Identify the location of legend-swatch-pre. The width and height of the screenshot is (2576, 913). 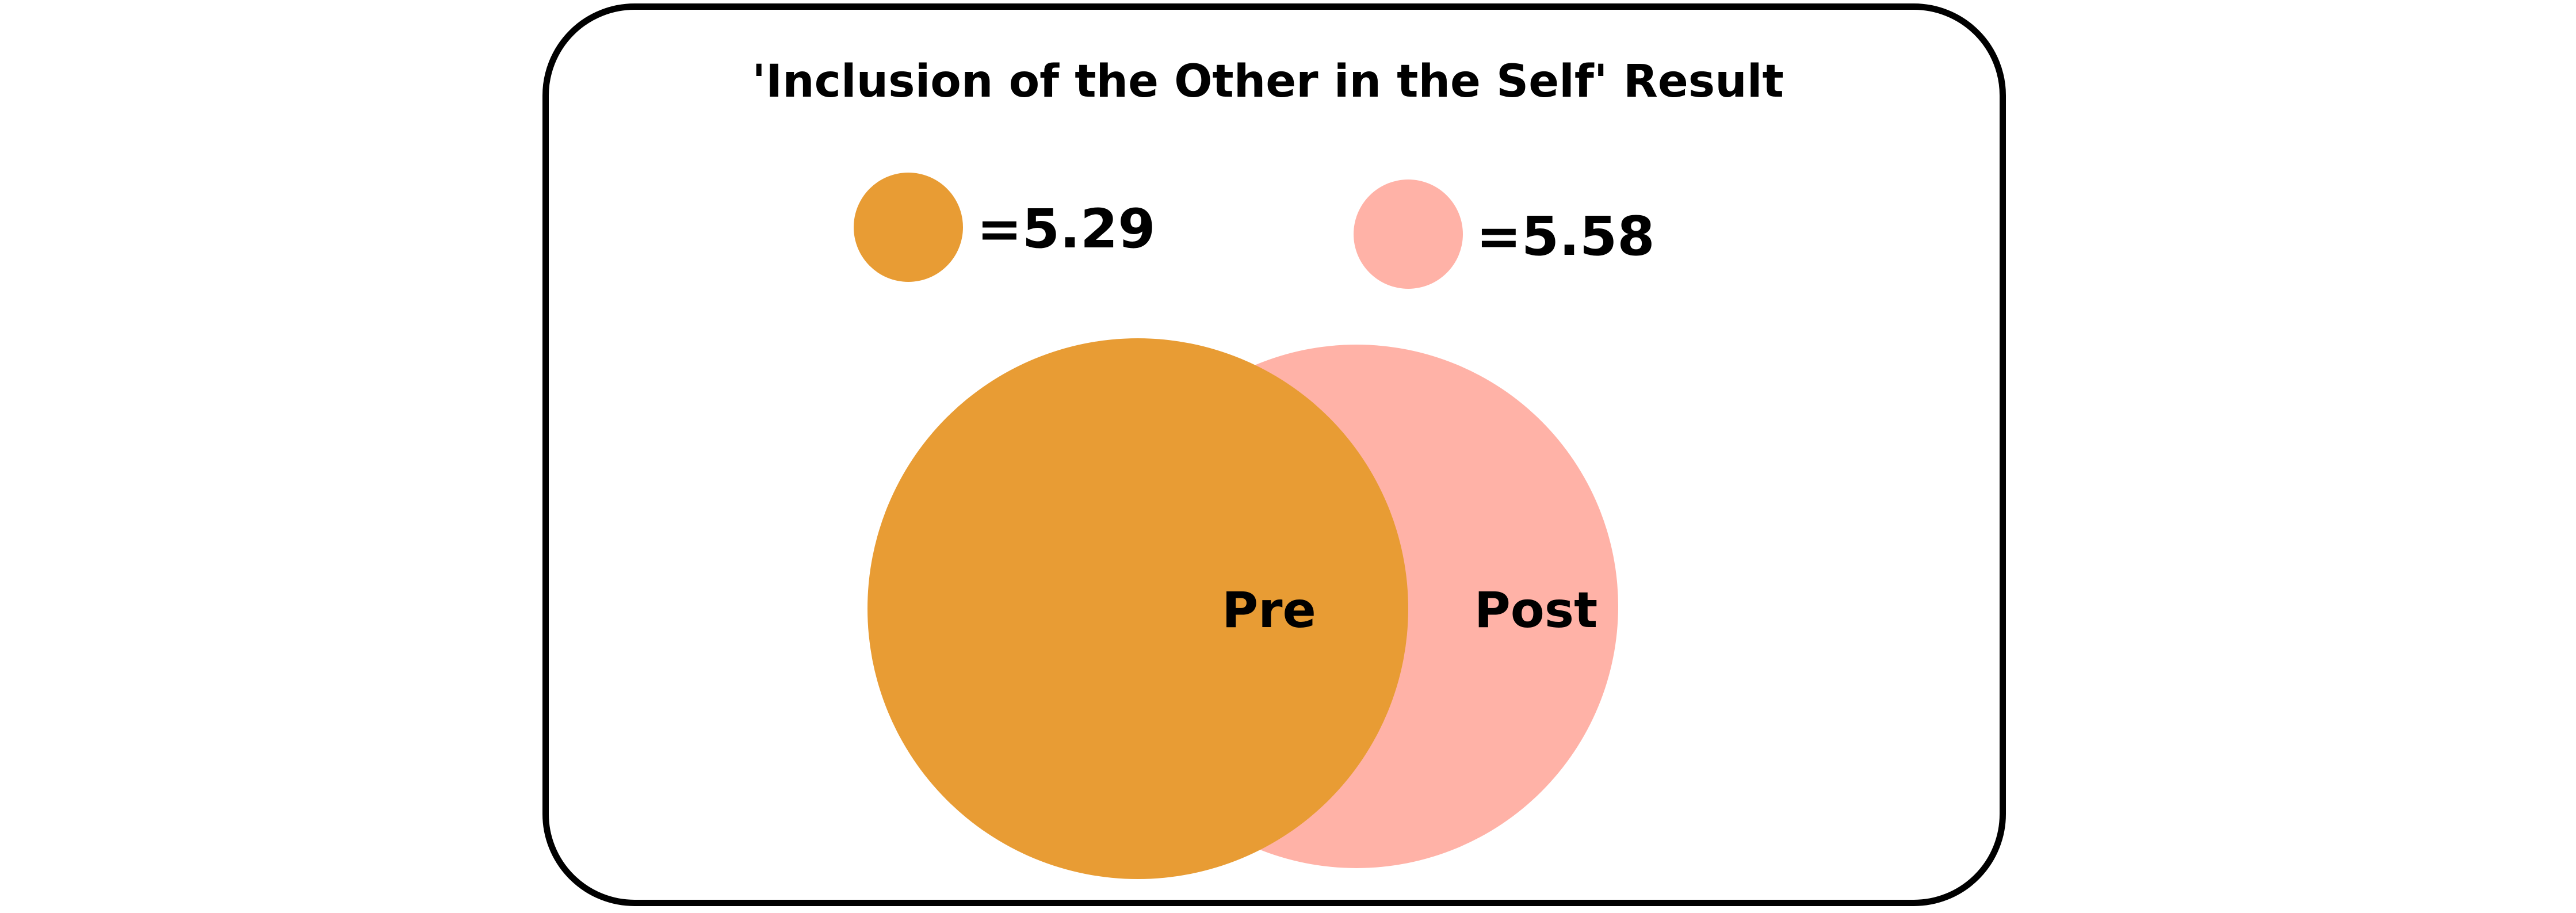
(908, 227).